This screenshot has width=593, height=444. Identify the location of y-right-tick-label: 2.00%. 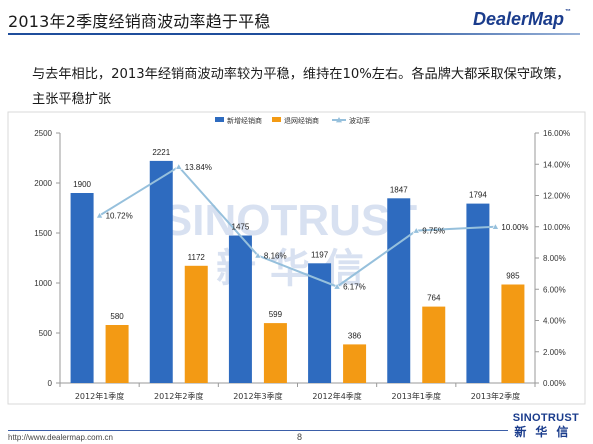
(554, 352).